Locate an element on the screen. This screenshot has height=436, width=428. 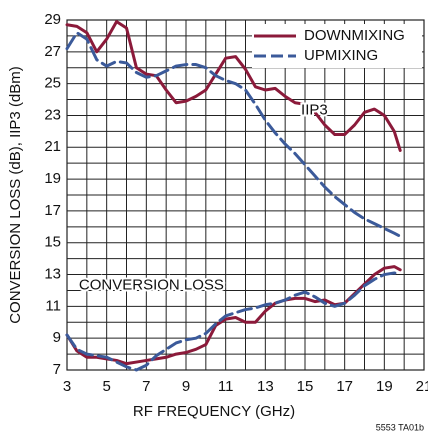
y-tick-label: 29 is located at coordinates (52, 19).